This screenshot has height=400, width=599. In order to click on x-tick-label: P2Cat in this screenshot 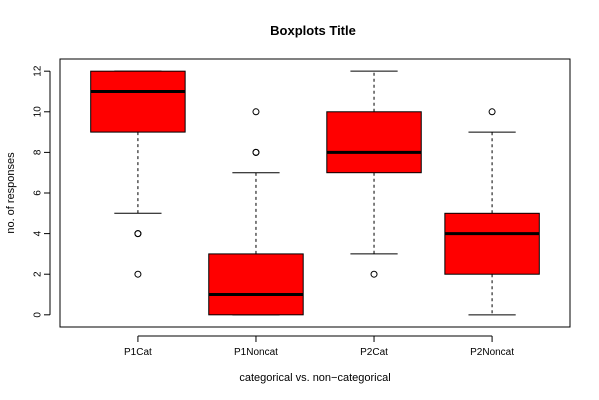, I will do `click(374, 352)`.